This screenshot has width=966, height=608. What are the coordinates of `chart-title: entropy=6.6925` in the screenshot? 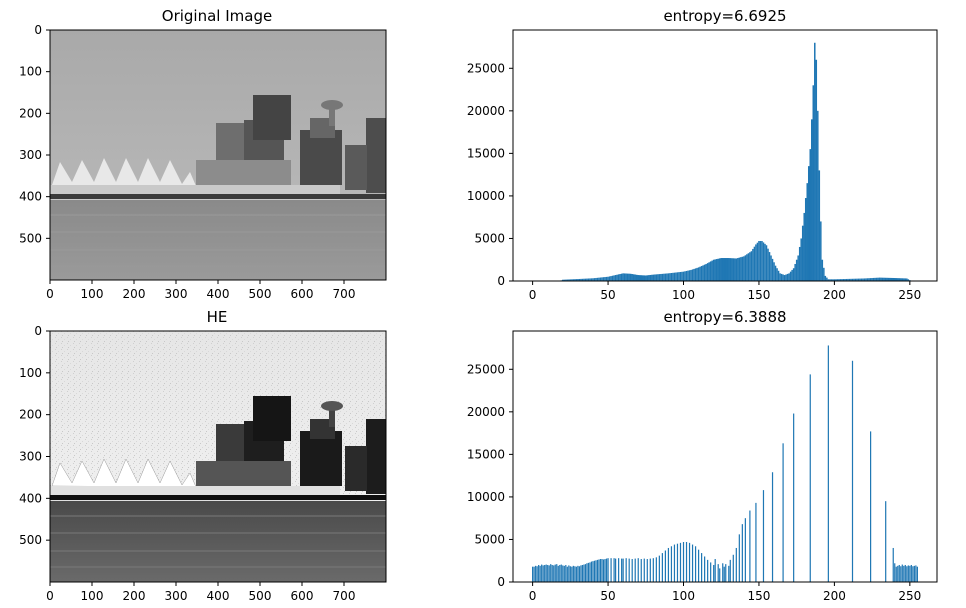 It's located at (724, 16).